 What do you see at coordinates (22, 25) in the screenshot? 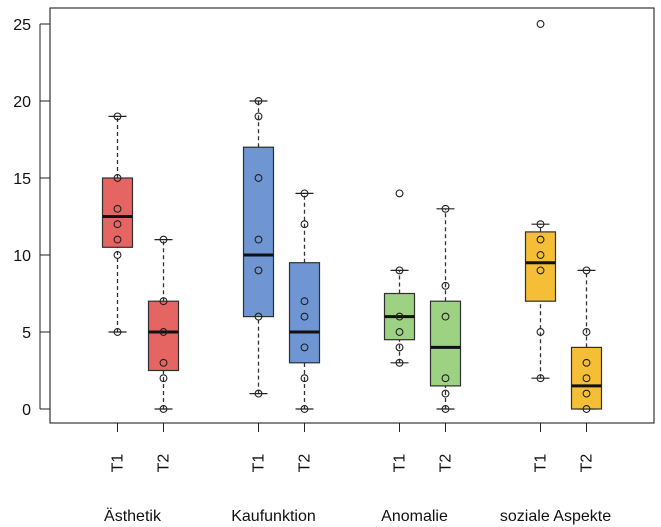
I see `y-tick-label: 25` at bounding box center [22, 25].